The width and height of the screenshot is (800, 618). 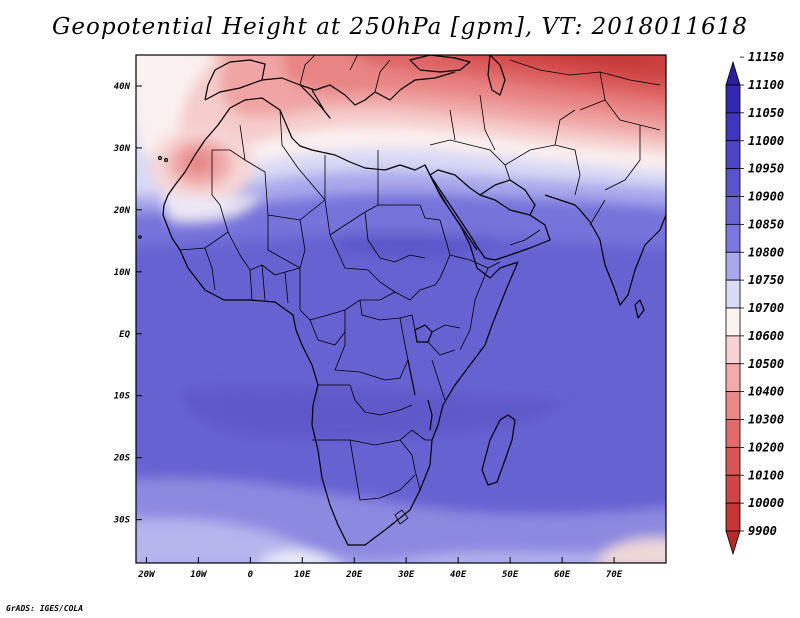 What do you see at coordinates (406, 575) in the screenshot?
I see `lon-tick-label: 30E` at bounding box center [406, 575].